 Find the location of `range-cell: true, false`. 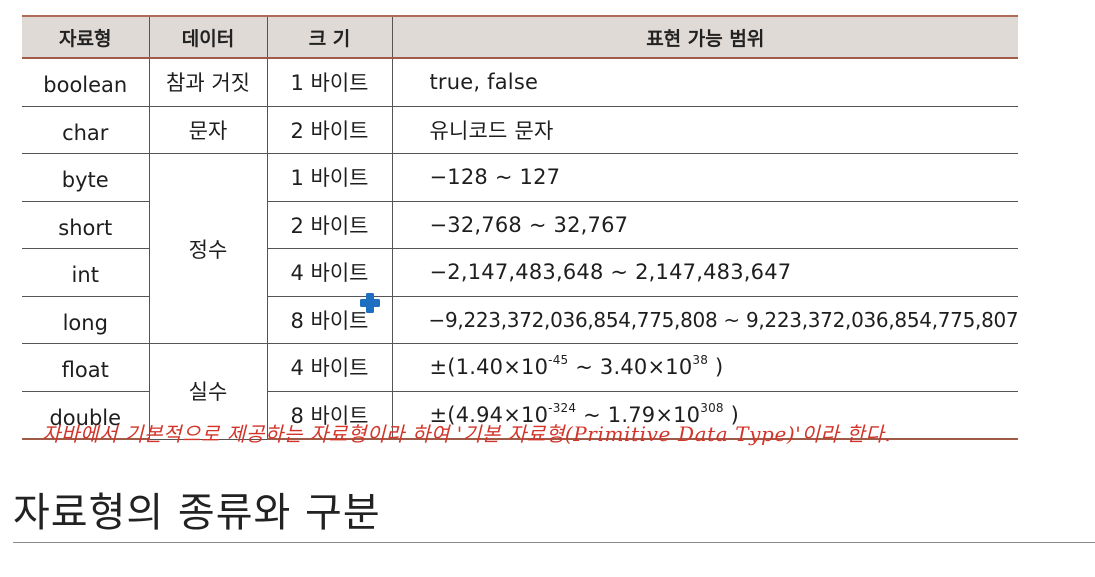

range-cell: true, false is located at coordinates (704, 82).